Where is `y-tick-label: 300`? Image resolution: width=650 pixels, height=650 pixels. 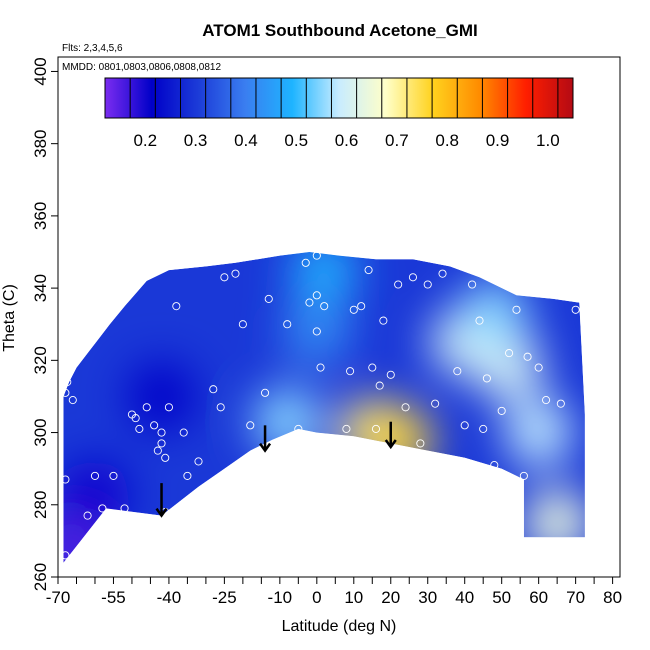
y-tick-label: 300 is located at coordinates (40, 432).